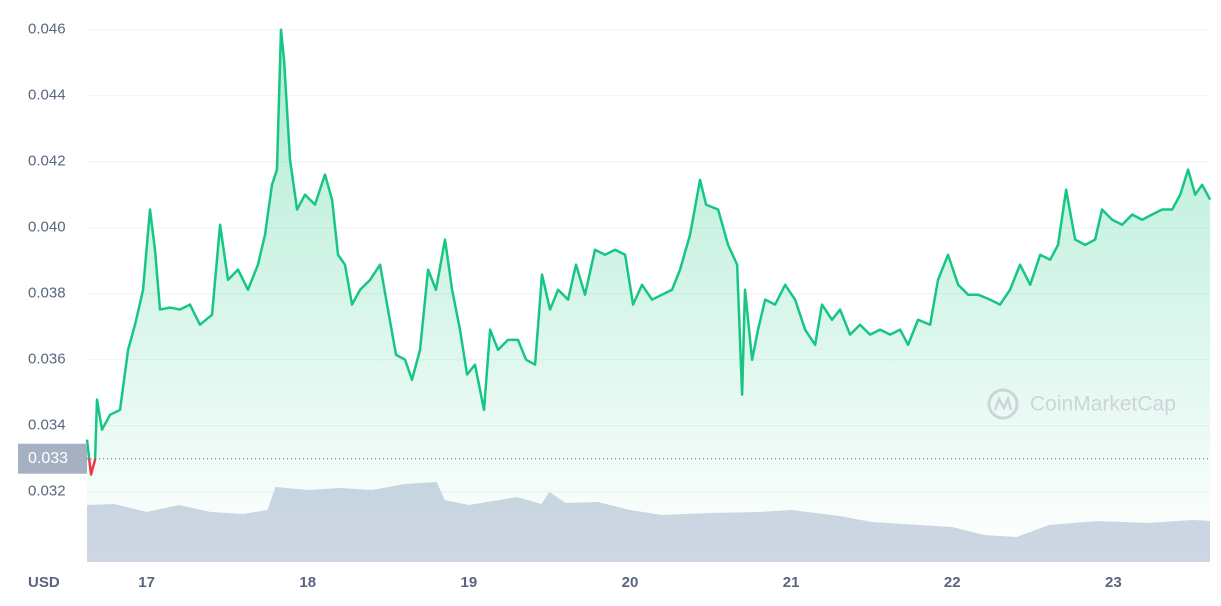 This screenshot has height=606, width=1221. I want to click on y-tick-label: 0.032, so click(47, 491).